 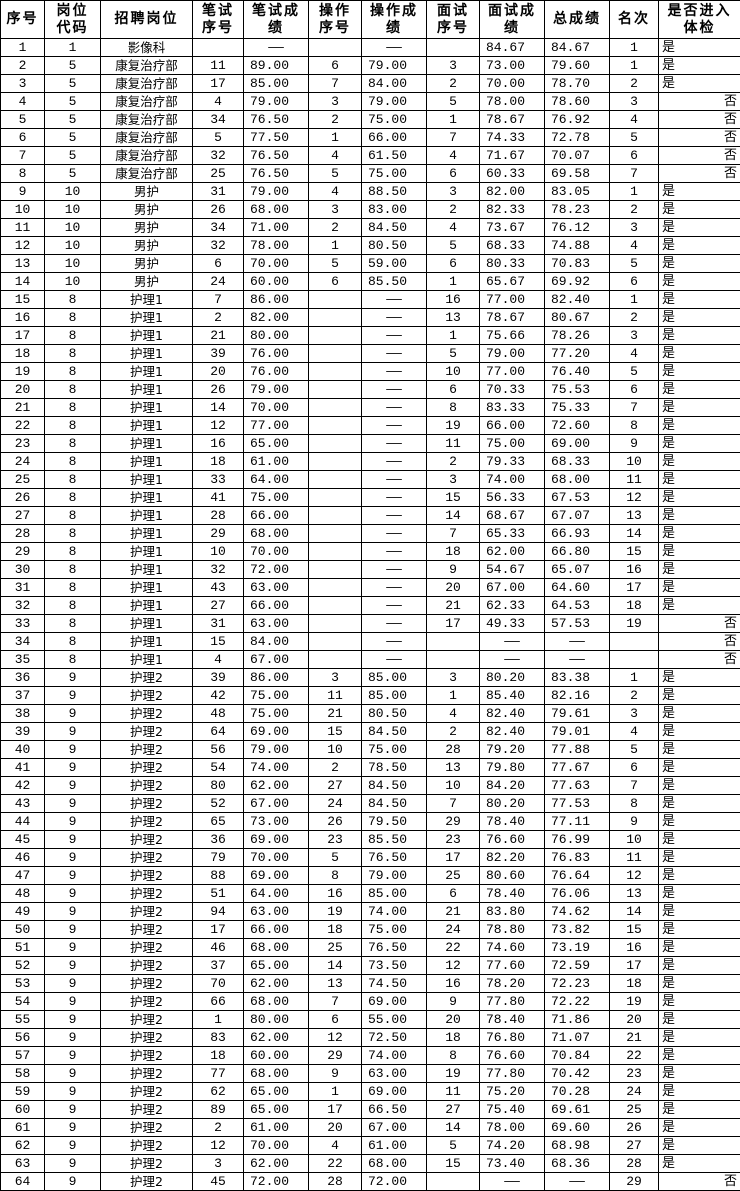 I want to click on cell-interview-no: 2, so click(x=453, y=83).